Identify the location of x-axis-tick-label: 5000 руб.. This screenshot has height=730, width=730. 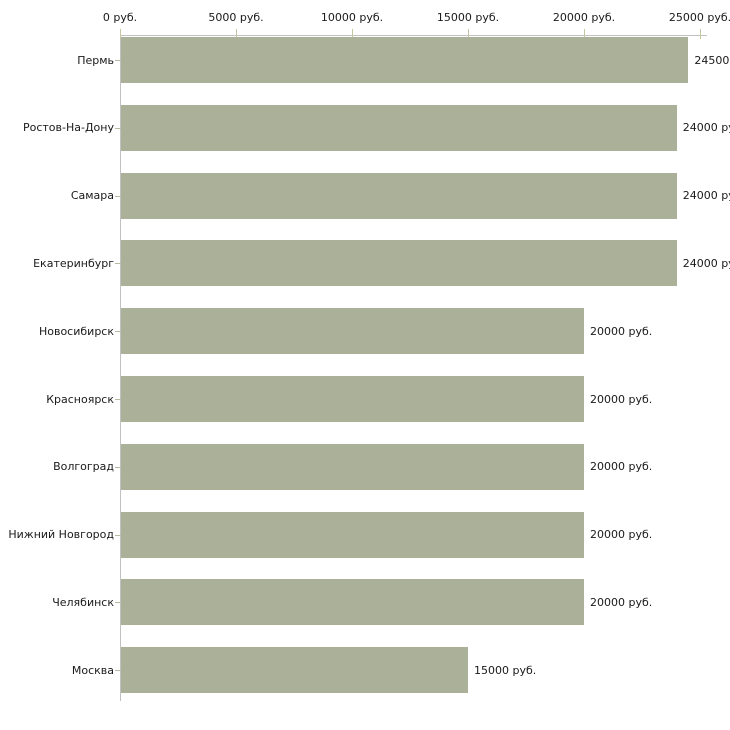
(236, 17).